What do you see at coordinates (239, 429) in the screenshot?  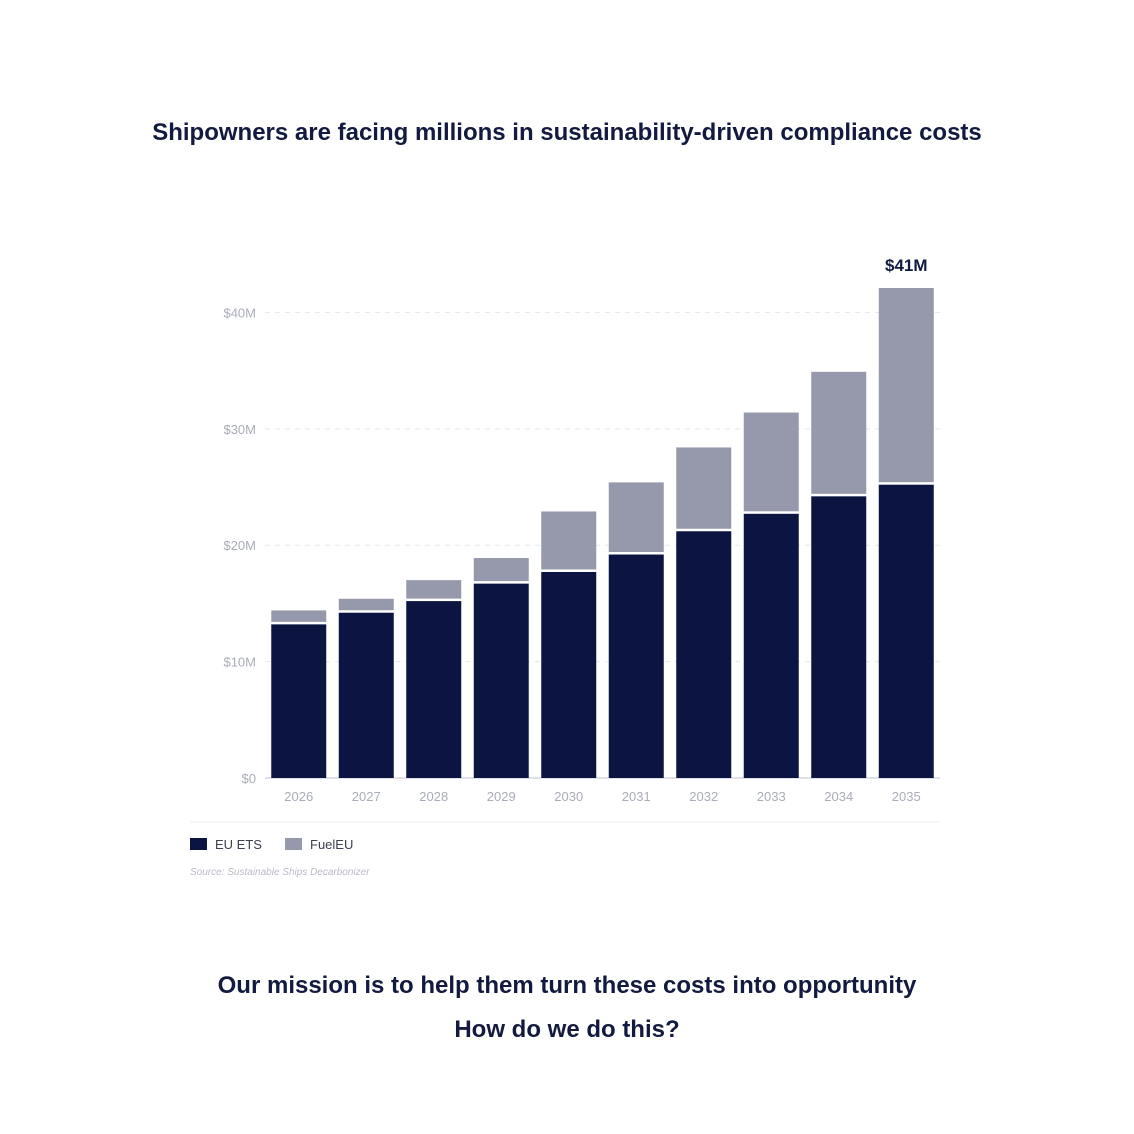 I see `y-tick-label: $30M` at bounding box center [239, 429].